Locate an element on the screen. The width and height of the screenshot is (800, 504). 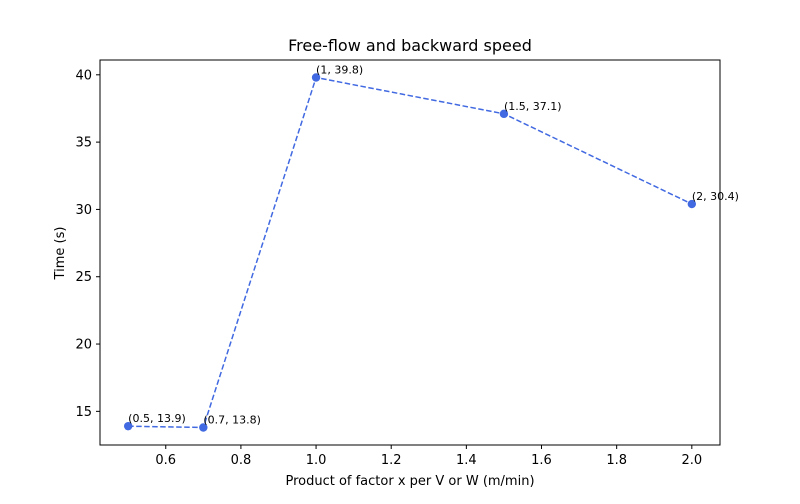
x-tick-label: 0.8 is located at coordinates (241, 460).